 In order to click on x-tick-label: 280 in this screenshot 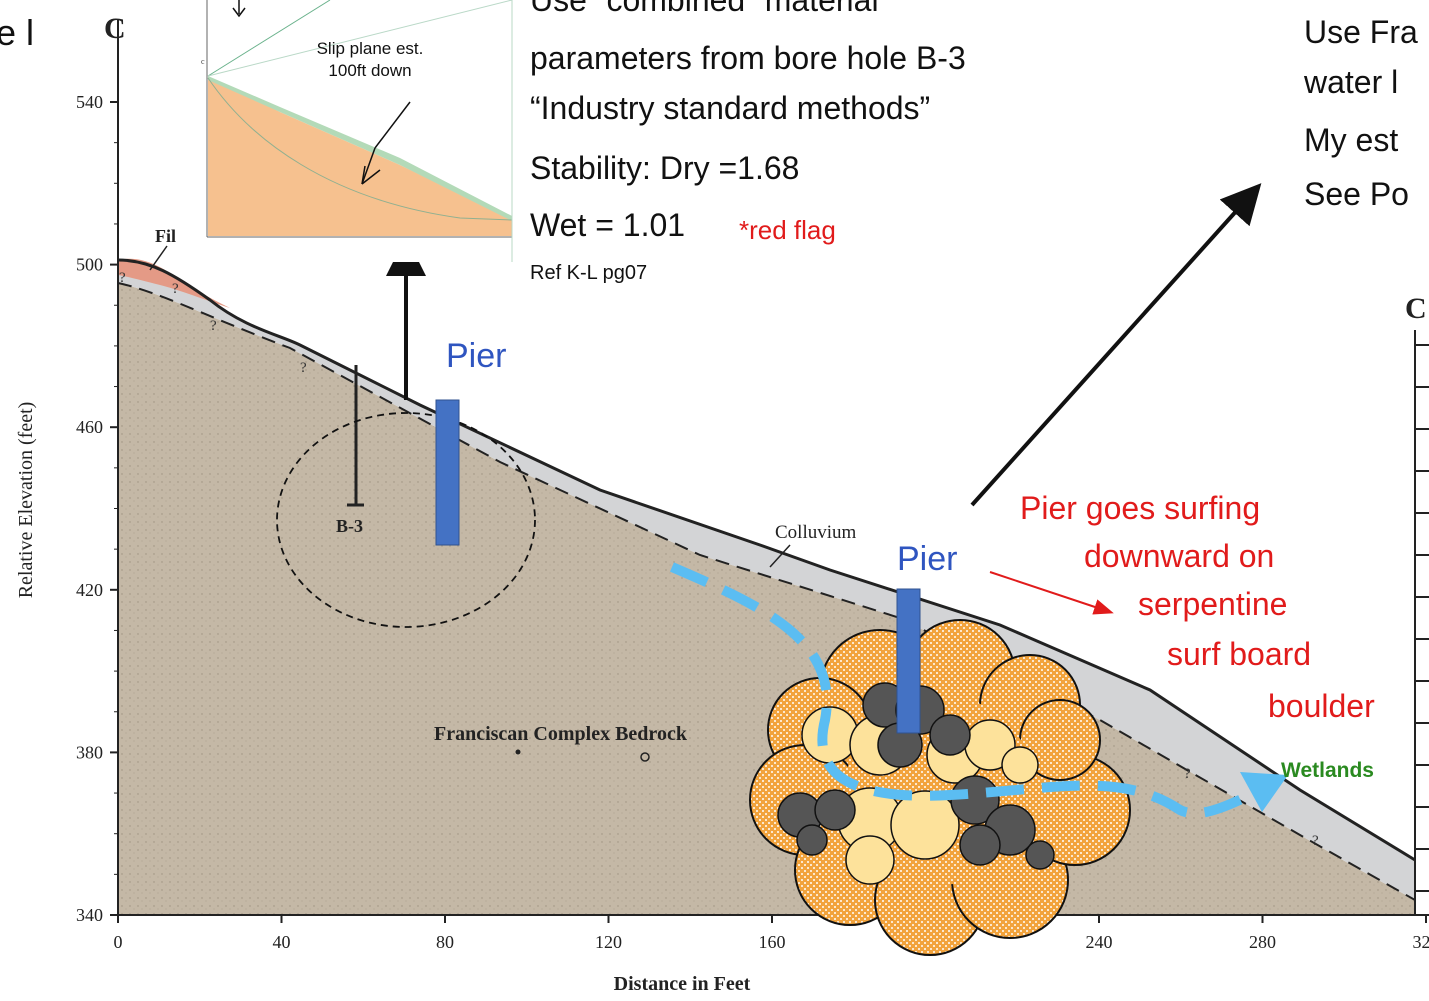, I will do `click(1262, 942)`.